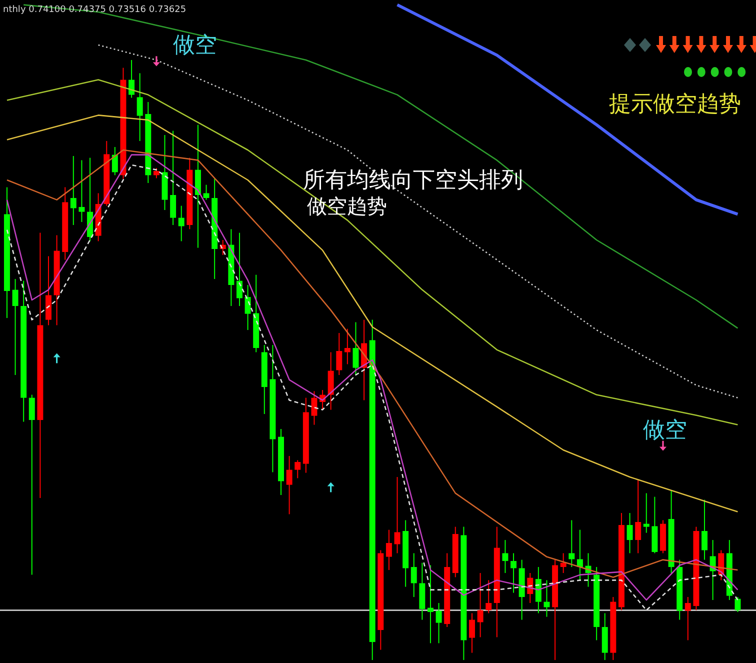 The image size is (756, 663). I want to click on annotation: 提示做空趋势, so click(675, 104).